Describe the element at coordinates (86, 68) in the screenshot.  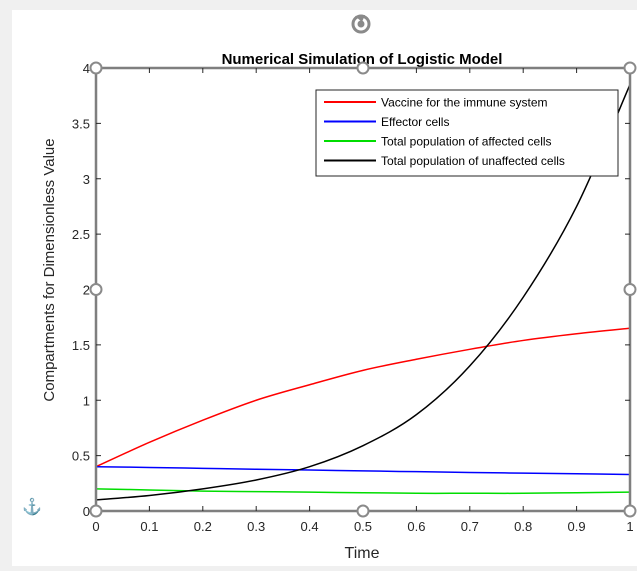
I see `y-tick-label: 4` at that location.